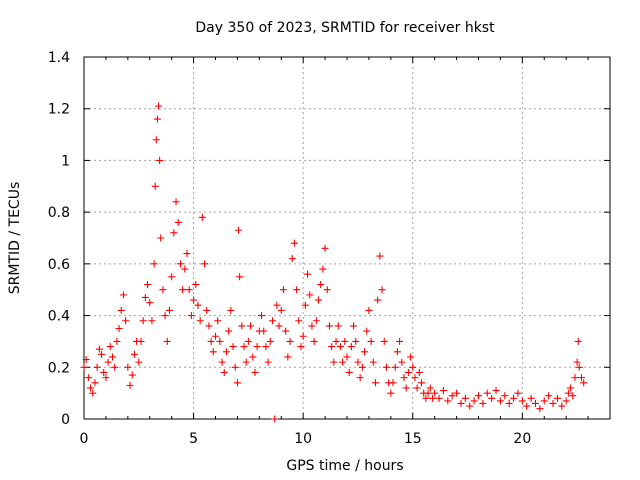 This screenshot has width=640, height=480. What do you see at coordinates (65, 161) in the screenshot?
I see `y-tick-label: 1` at bounding box center [65, 161].